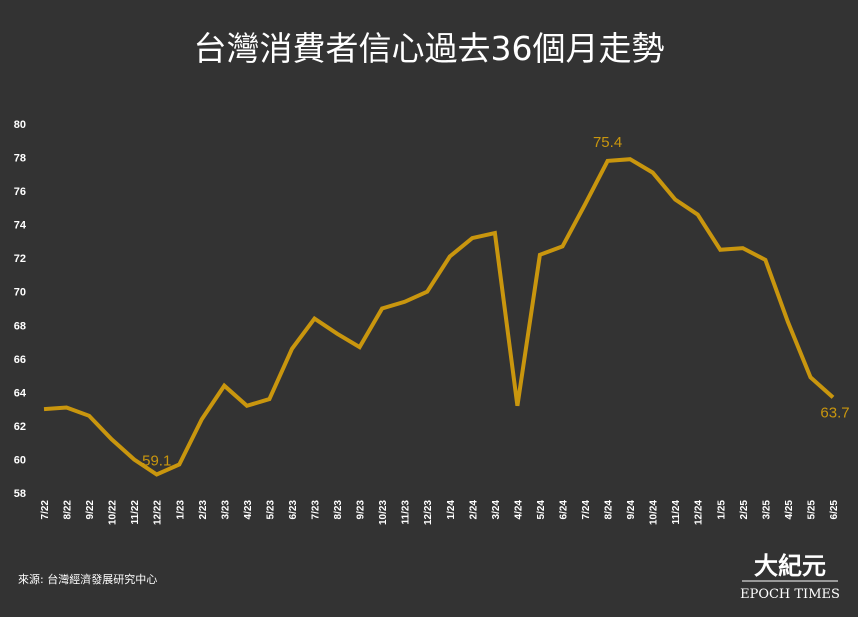 The height and width of the screenshot is (617, 858). Describe the element at coordinates (248, 510) in the screenshot. I see `x-tick-label: 4/23` at that location.